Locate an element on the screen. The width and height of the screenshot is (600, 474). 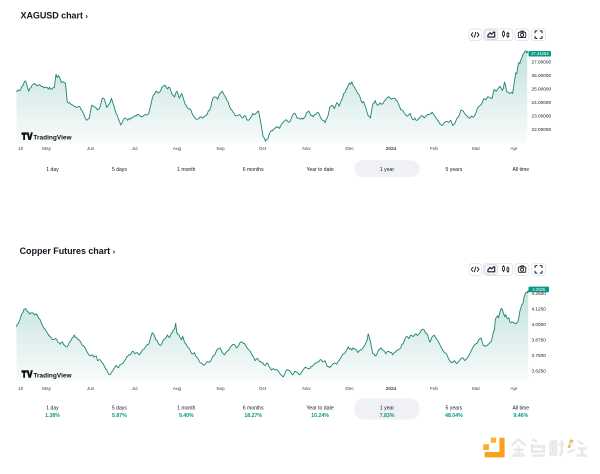
svg-text: 18.27% is located at coordinates (253, 416).